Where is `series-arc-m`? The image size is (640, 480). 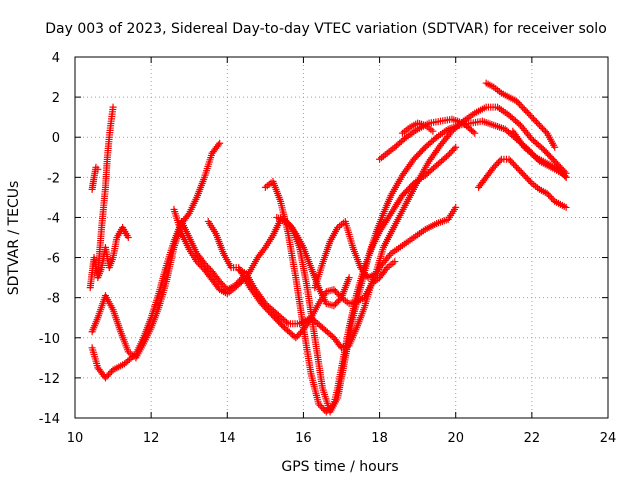
series-arc-m is located at coordinates (417, 128).